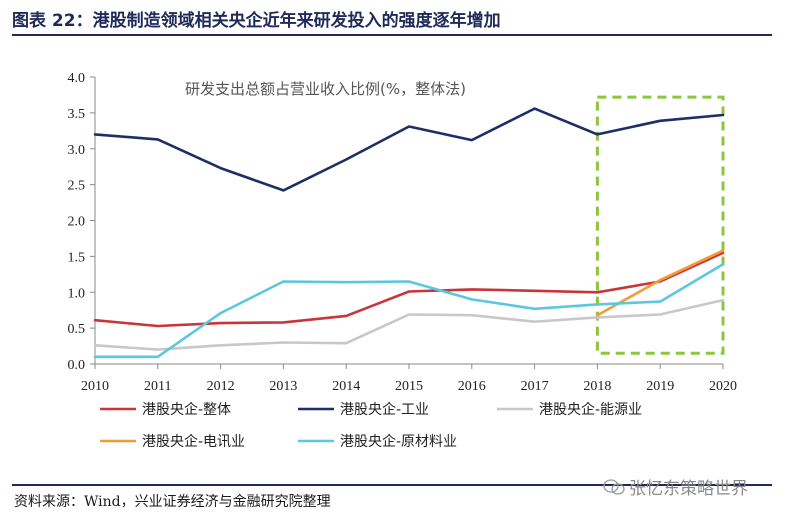  I want to click on y-tick-label: 0.0, so click(77, 365).